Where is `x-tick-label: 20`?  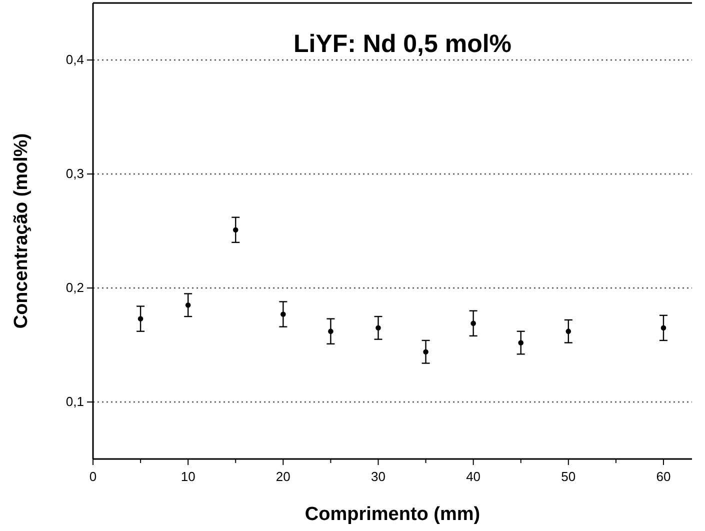
x-tick-label: 20 is located at coordinates (283, 476).